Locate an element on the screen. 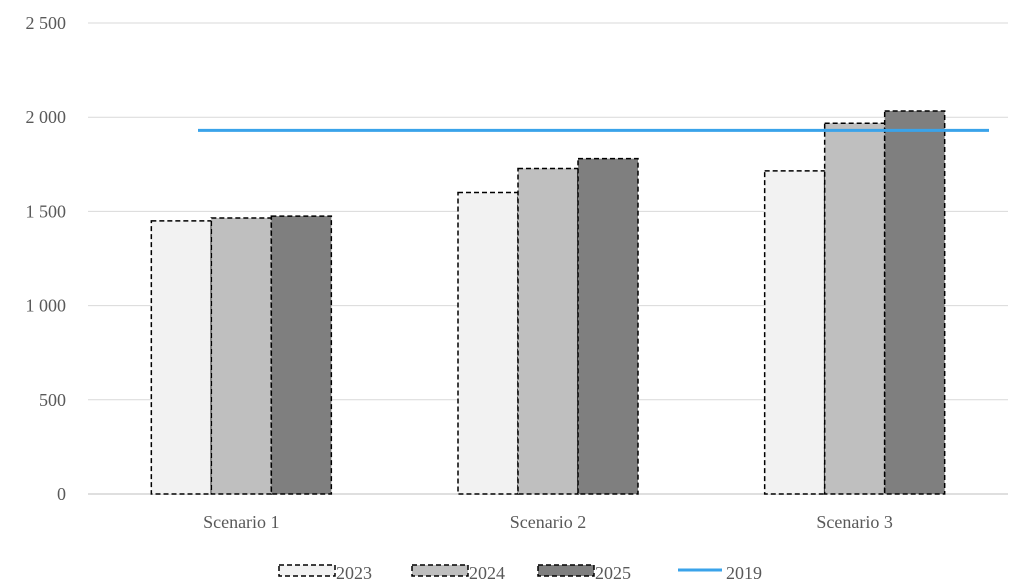 This screenshot has height=584, width=1009. y-tick-label: 0 is located at coordinates (61, 494).